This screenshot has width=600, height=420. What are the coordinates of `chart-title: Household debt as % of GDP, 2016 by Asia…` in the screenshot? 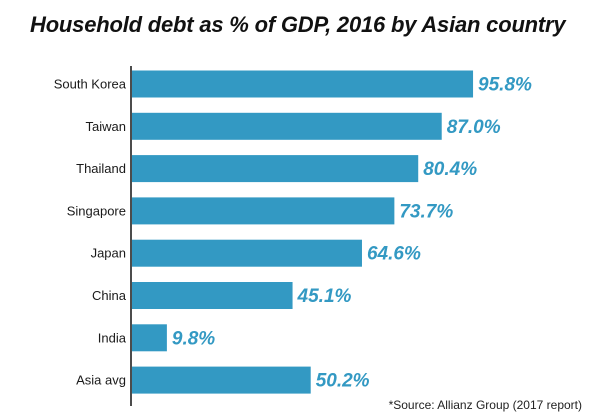 It's located at (298, 24).